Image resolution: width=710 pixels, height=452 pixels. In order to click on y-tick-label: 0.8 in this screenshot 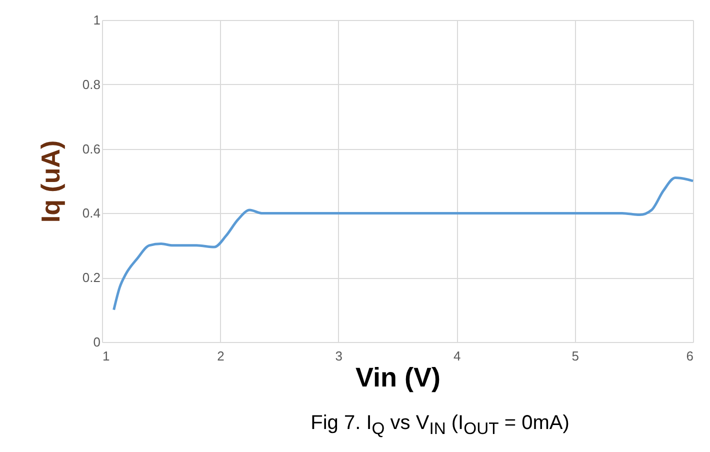, I will do `click(91, 84)`.